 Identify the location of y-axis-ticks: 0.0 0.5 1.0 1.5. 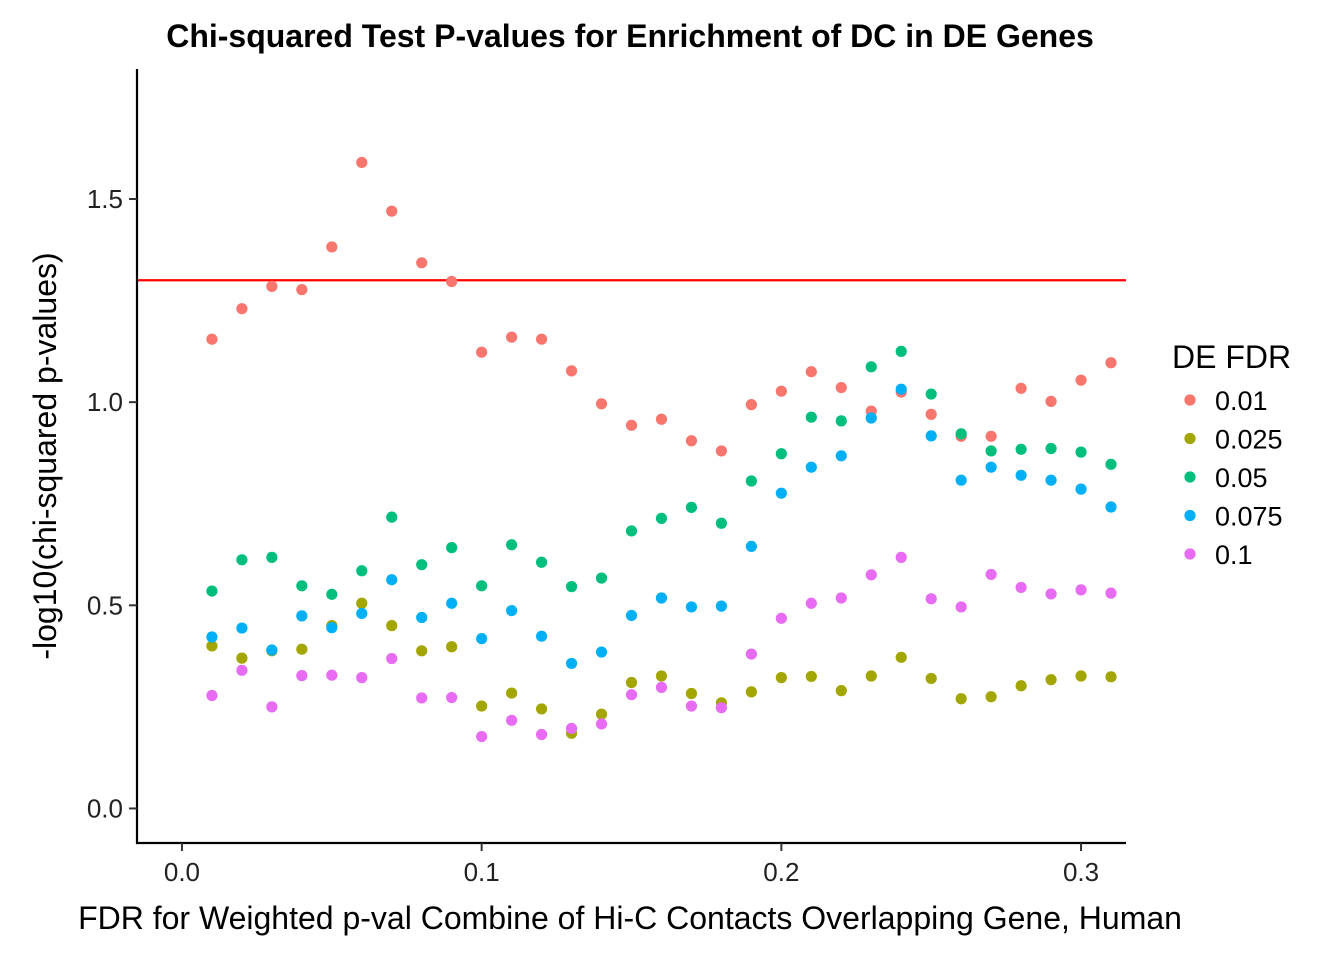
(112, 503).